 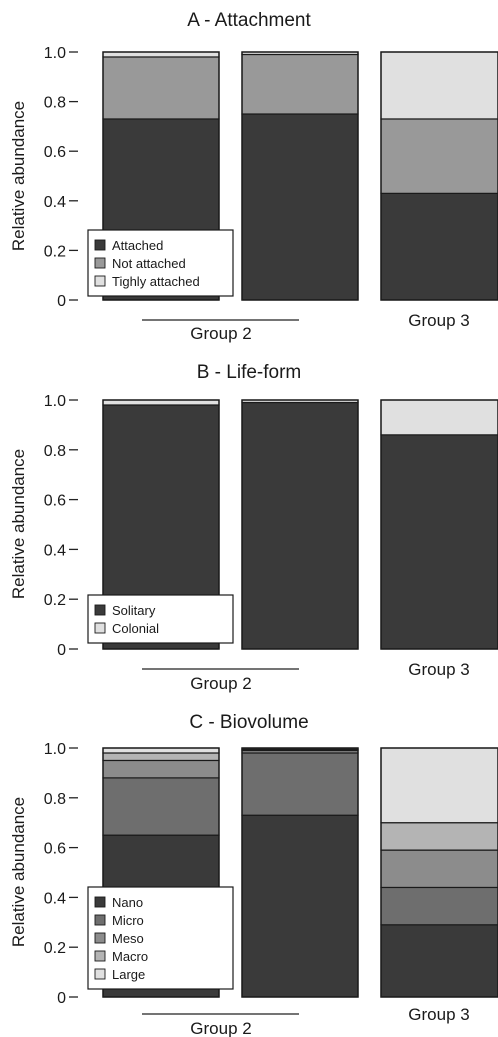 I want to click on legend-label: Micro, so click(x=128, y=920).